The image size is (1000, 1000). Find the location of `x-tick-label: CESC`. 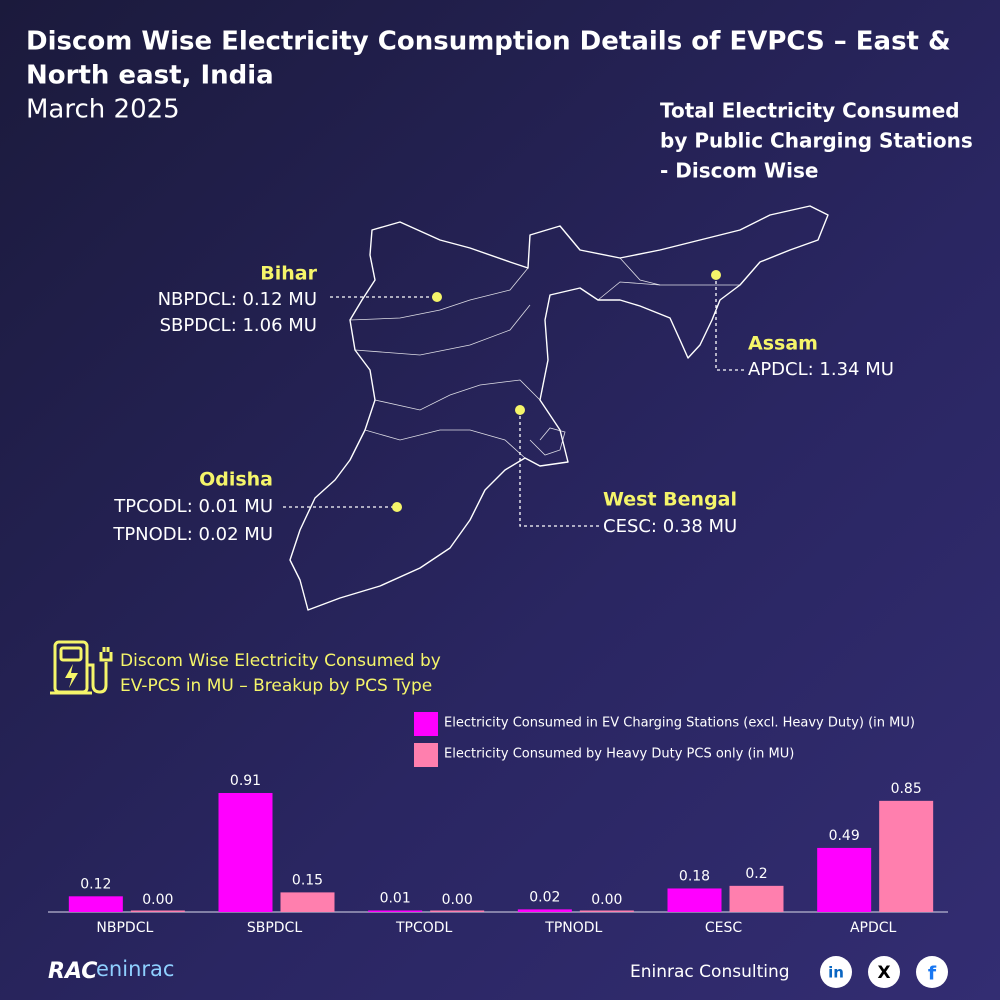

x-tick-label: CESC is located at coordinates (724, 928).